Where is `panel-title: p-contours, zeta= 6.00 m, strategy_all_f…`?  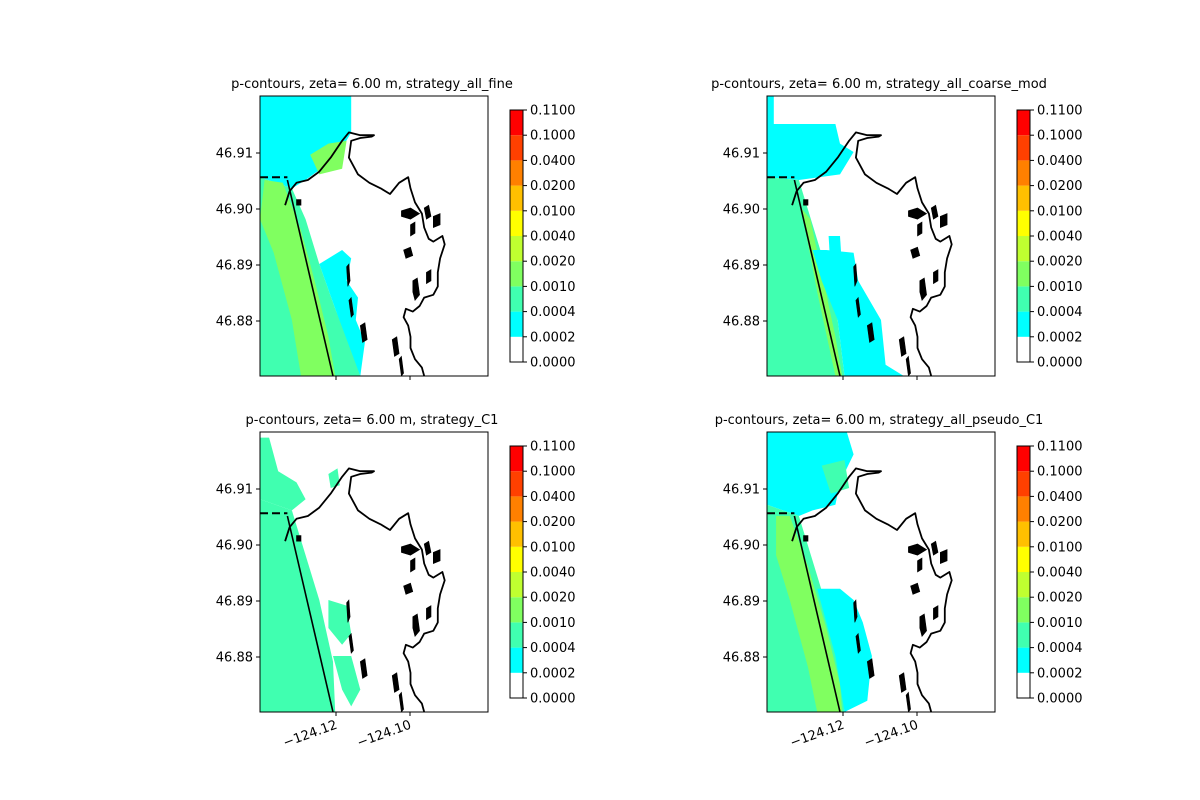 panel-title: p-contours, zeta= 6.00 m, strategy_all_f… is located at coordinates (372, 84).